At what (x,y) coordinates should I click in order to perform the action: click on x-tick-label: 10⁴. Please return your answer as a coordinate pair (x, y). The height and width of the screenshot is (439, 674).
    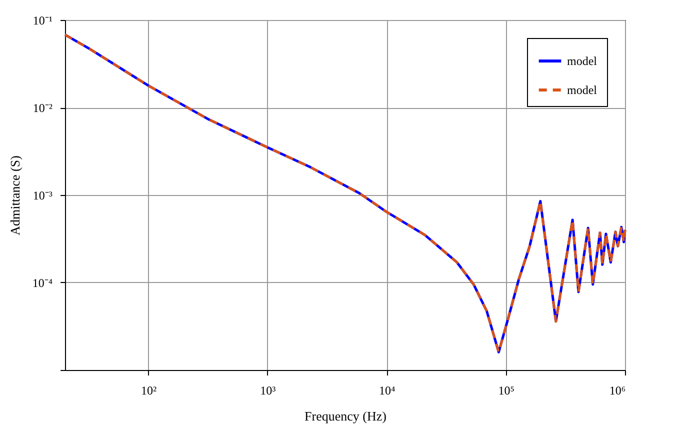
    Looking at the image, I should click on (387, 391).